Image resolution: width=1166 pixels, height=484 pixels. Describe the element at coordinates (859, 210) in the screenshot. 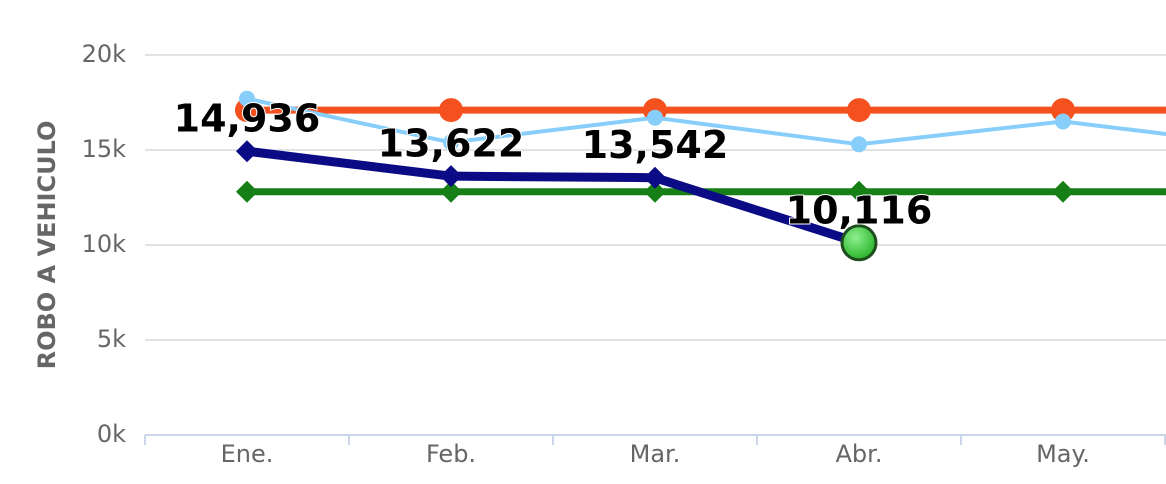

I see `data-label: 10,116` at that location.